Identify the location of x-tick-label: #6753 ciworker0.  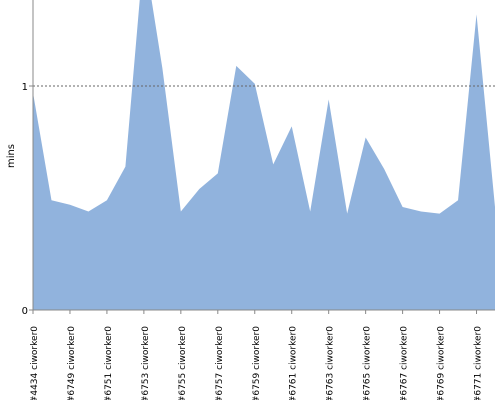
(146, 363).